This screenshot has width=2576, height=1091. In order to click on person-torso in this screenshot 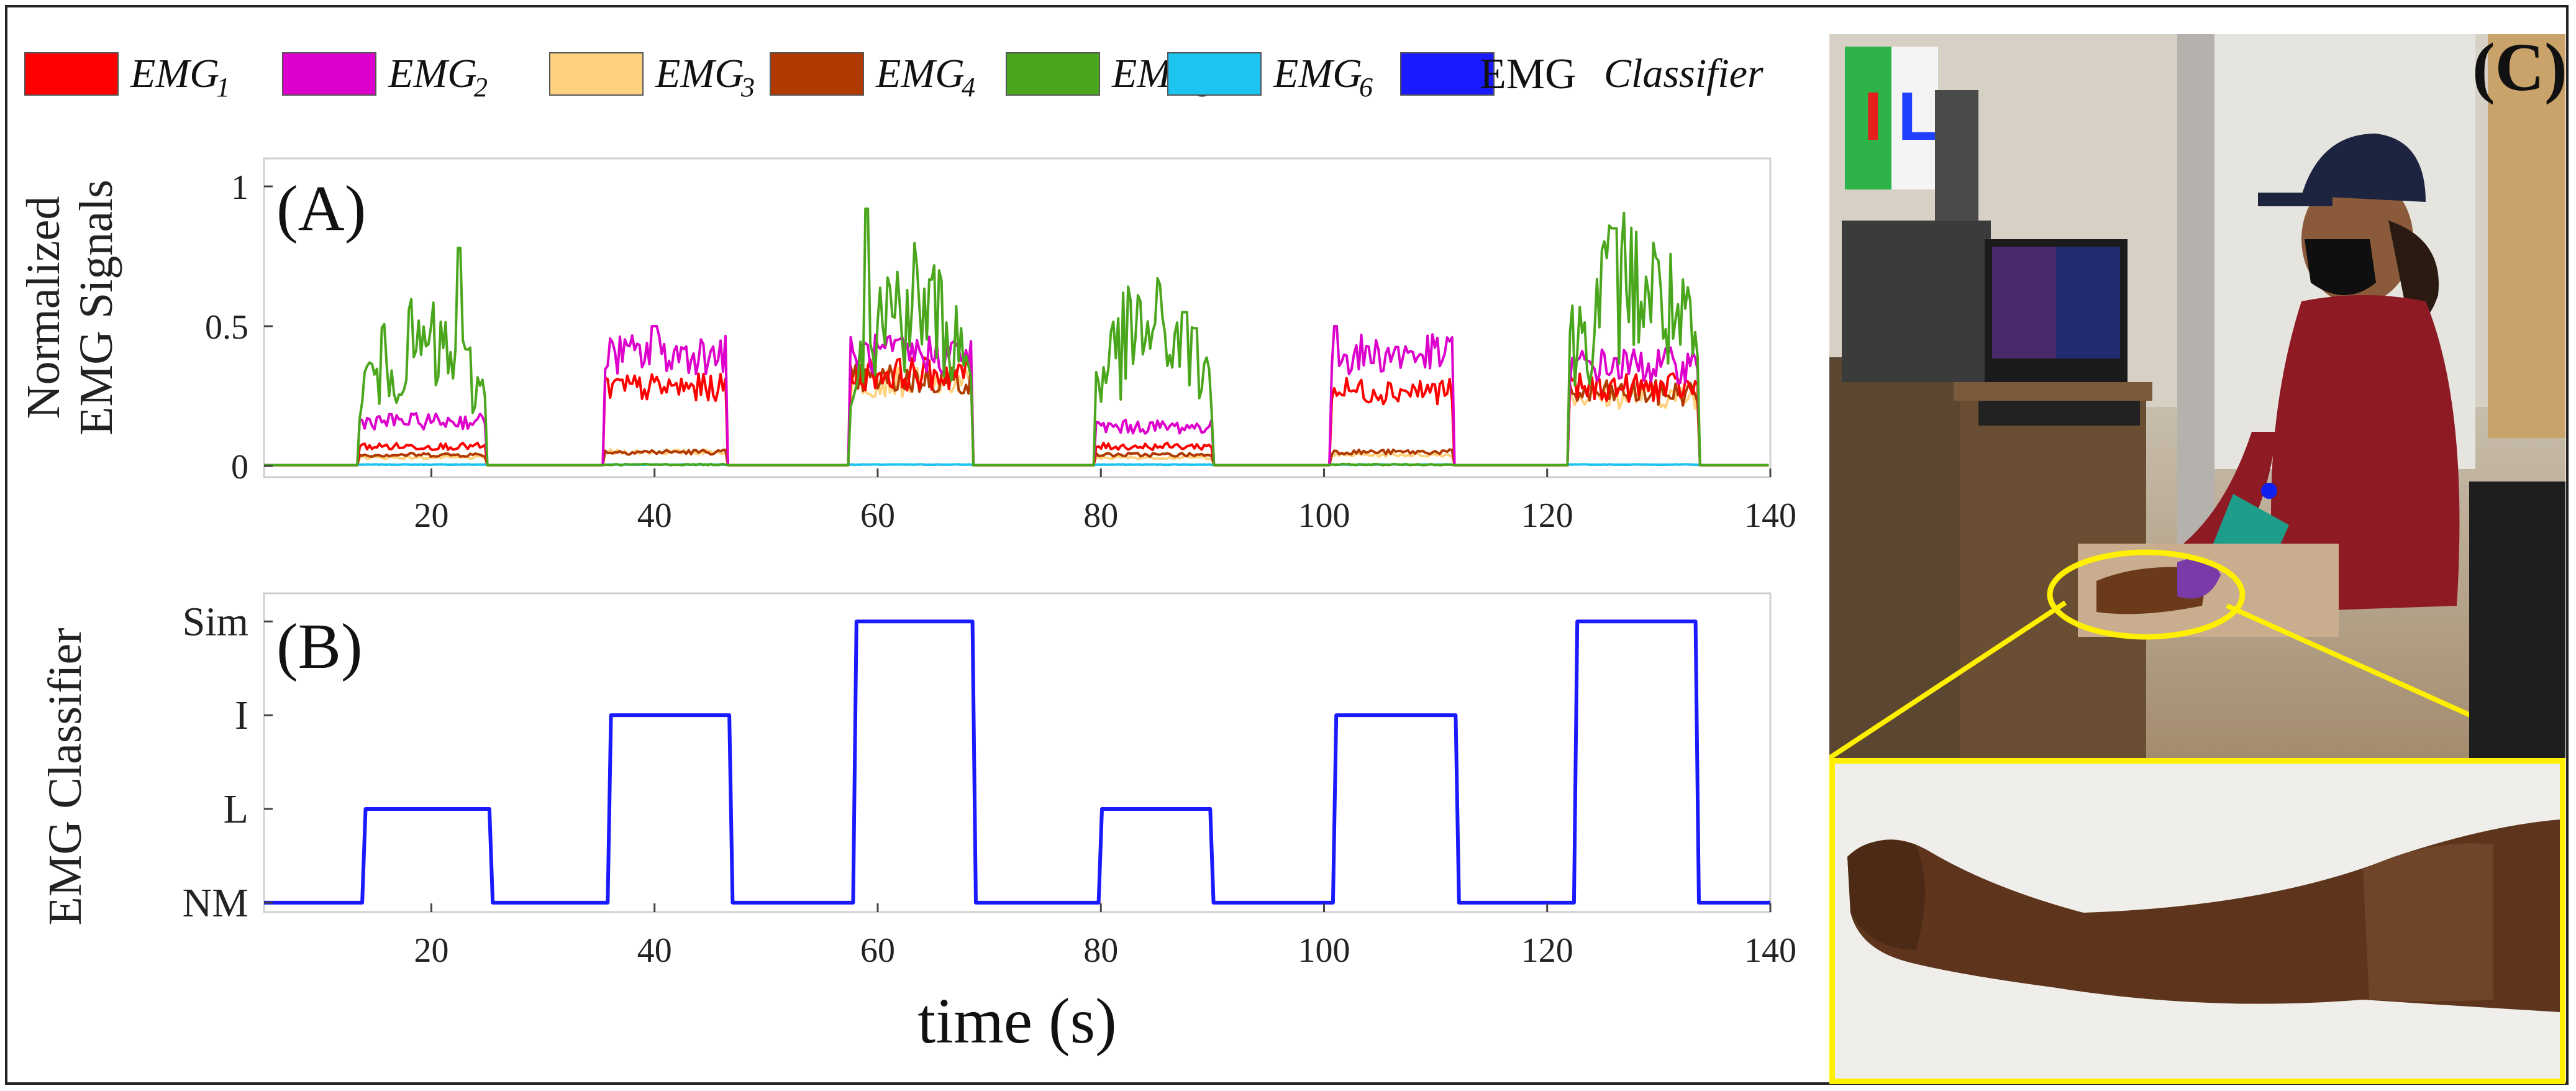, I will do `click(2365, 453)`.